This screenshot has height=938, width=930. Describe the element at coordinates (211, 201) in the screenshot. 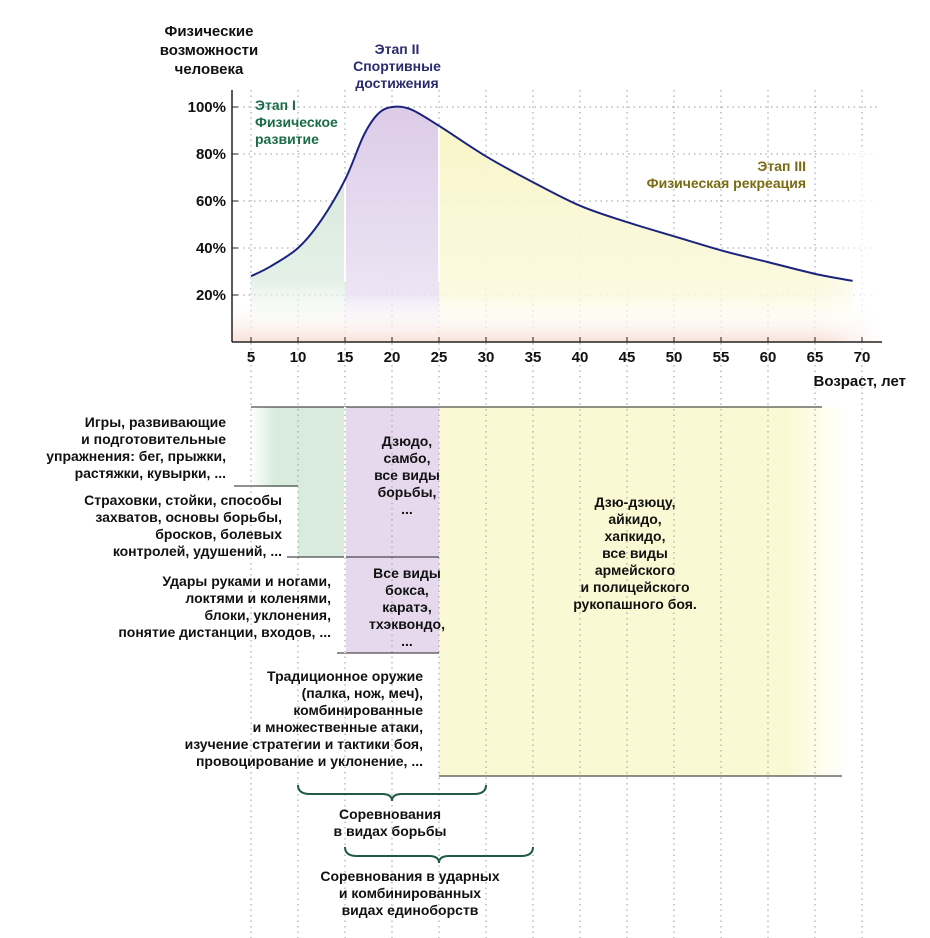

I see `y-tick-label: 60%` at that location.